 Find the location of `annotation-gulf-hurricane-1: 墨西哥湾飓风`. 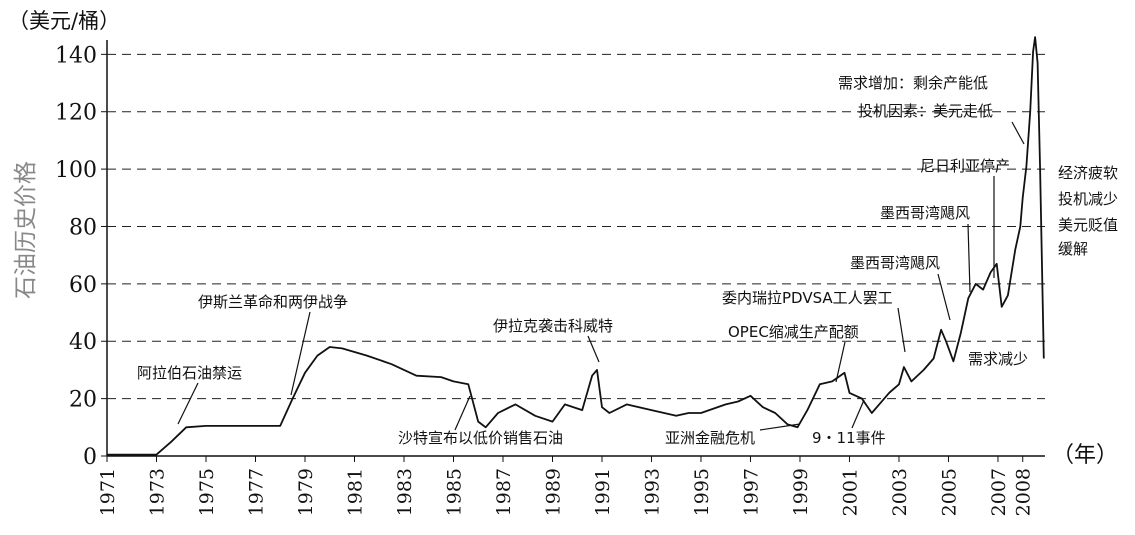

annotation-gulf-hurricane-1: 墨西哥湾飓风 is located at coordinates (895, 263).